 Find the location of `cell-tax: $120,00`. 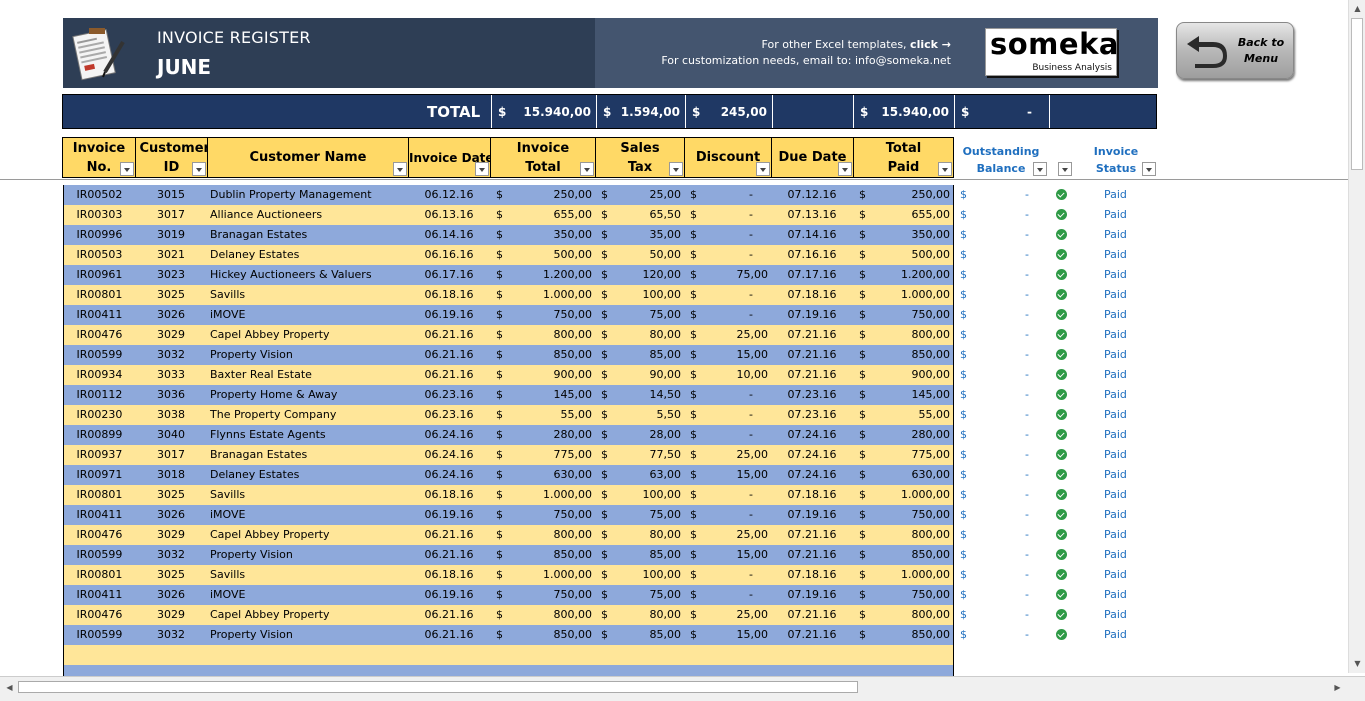

cell-tax: $120,00 is located at coordinates (640, 275).